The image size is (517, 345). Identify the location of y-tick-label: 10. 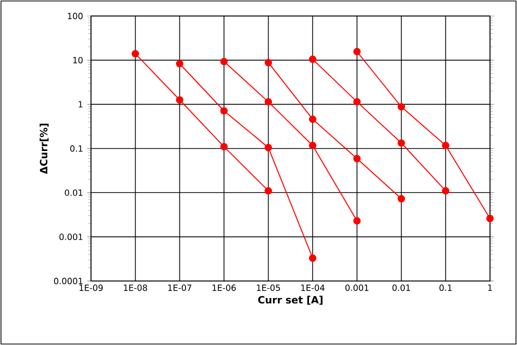
(78, 60).